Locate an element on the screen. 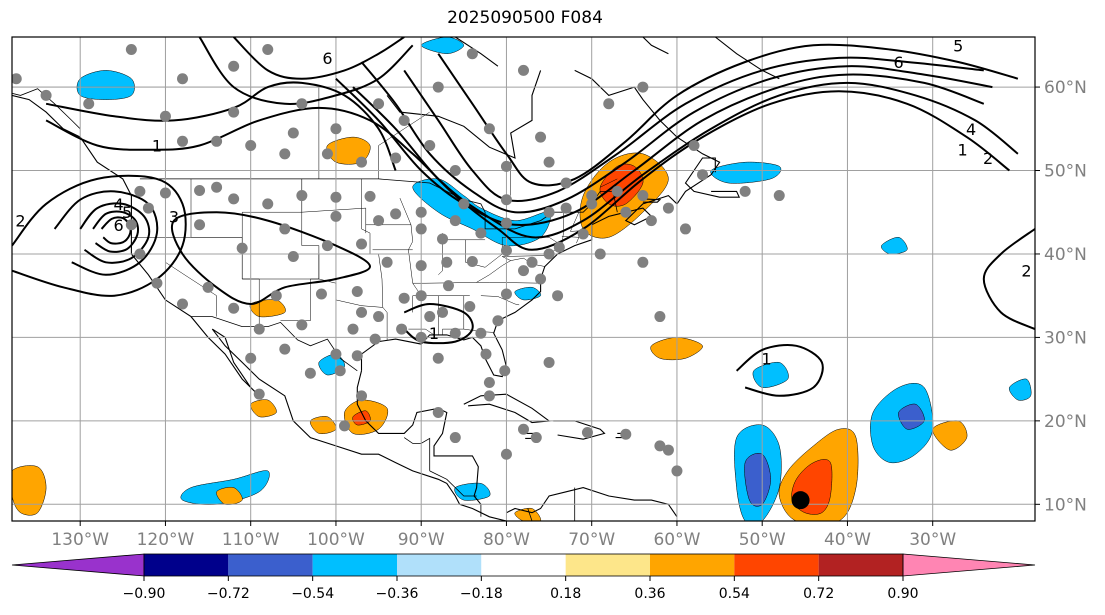  lon-tick-label: 60°W is located at coordinates (676, 540).